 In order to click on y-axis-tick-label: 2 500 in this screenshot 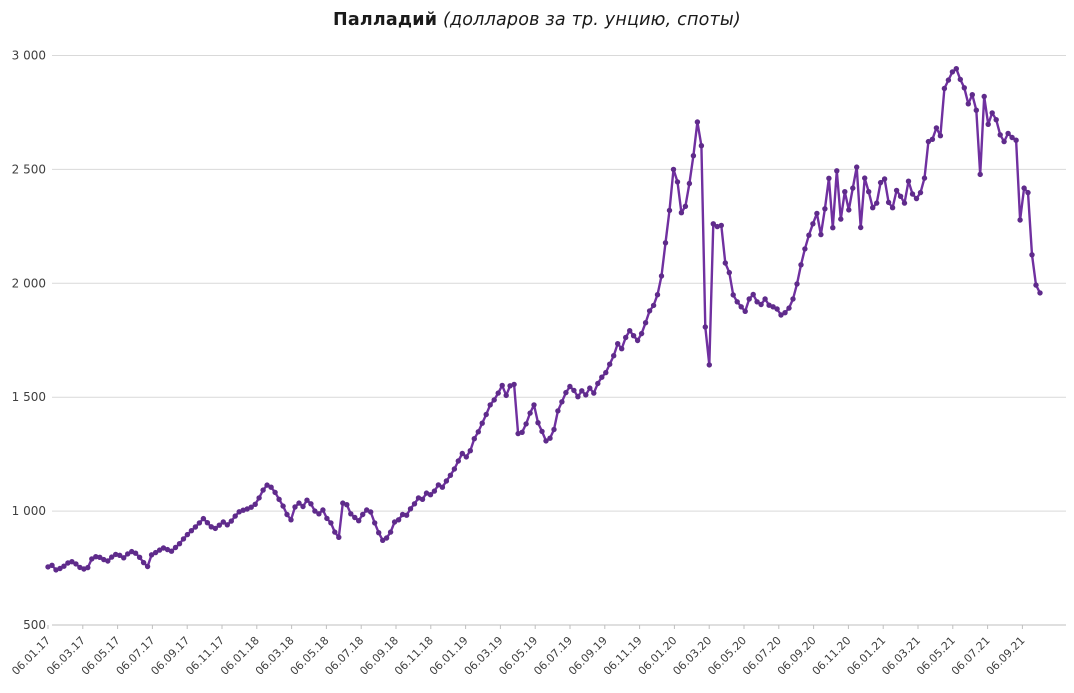, I will do `click(29, 169)`.